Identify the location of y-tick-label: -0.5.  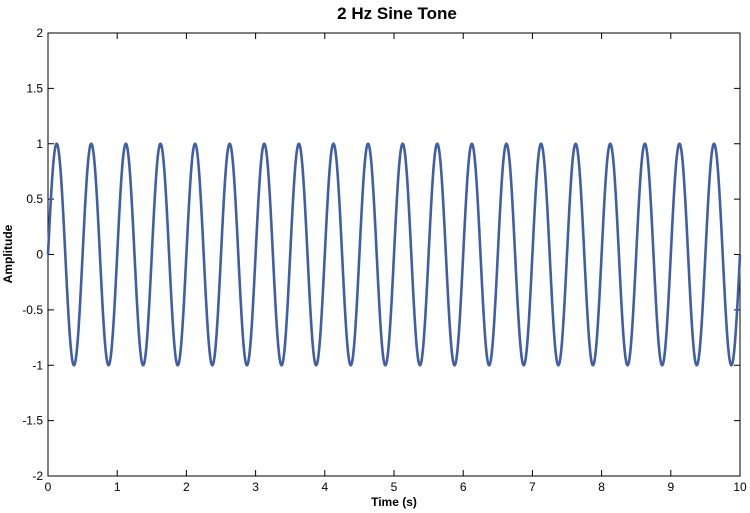
(32, 310).